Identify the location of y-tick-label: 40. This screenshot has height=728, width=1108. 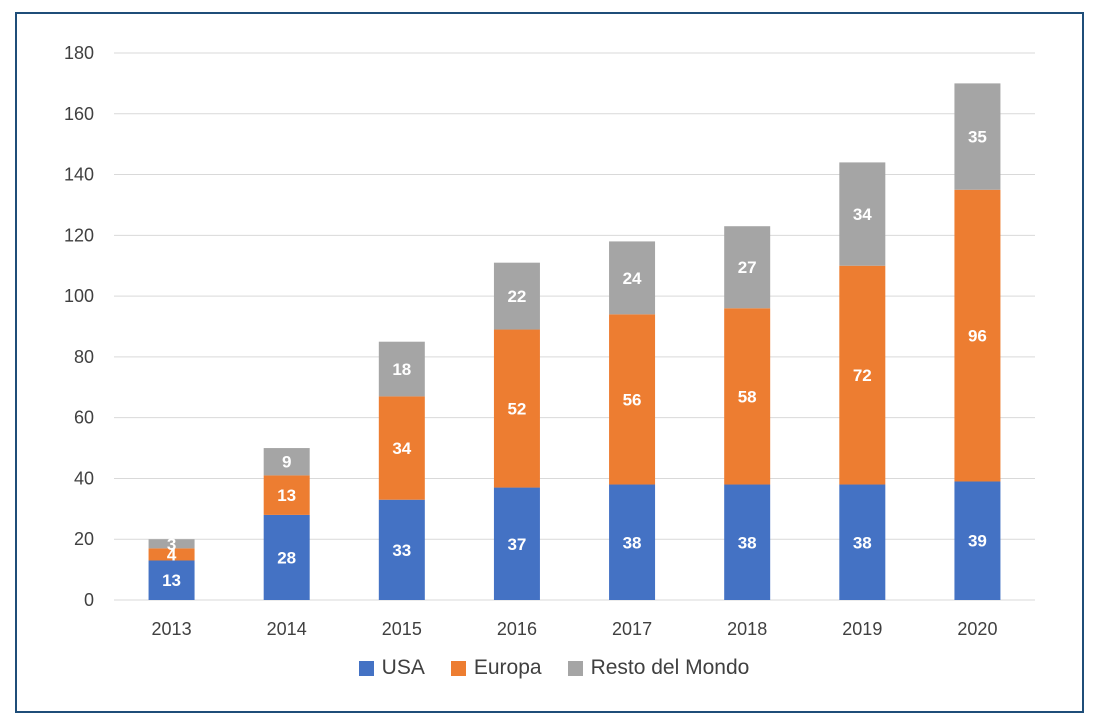
(84, 478).